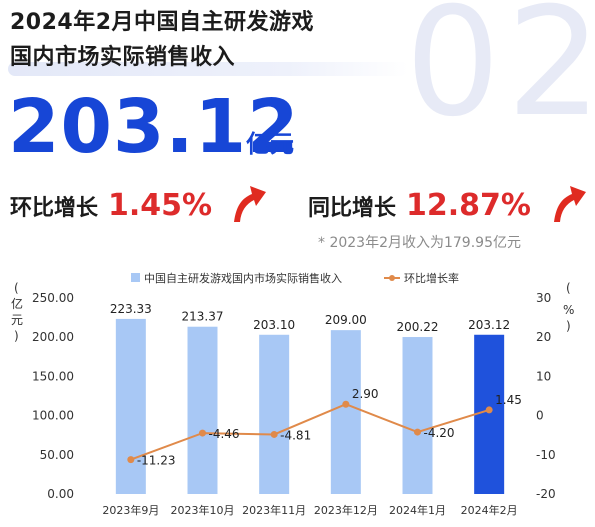 Image resolution: width=595 pixels, height=527 pixels. What do you see at coordinates (419, 243) in the screenshot?
I see `footnote-2023-feb: * 2023年2月收入为179.95亿元` at bounding box center [419, 243].